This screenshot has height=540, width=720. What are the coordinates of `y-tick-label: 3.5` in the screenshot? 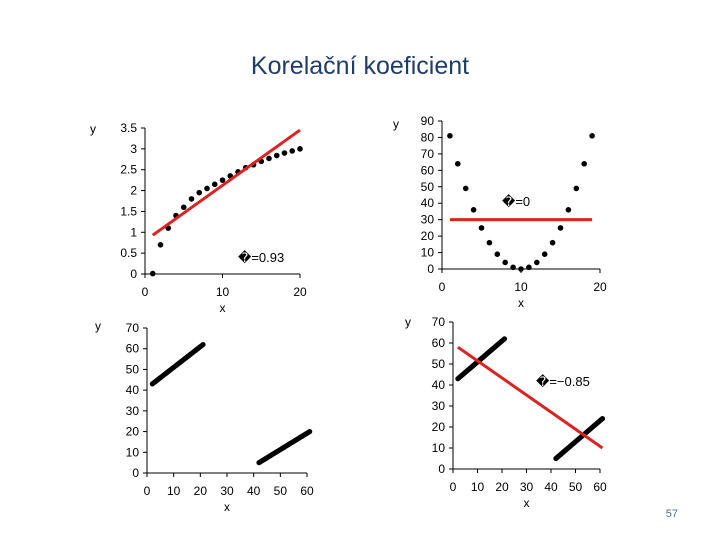 It's located at (128, 128).